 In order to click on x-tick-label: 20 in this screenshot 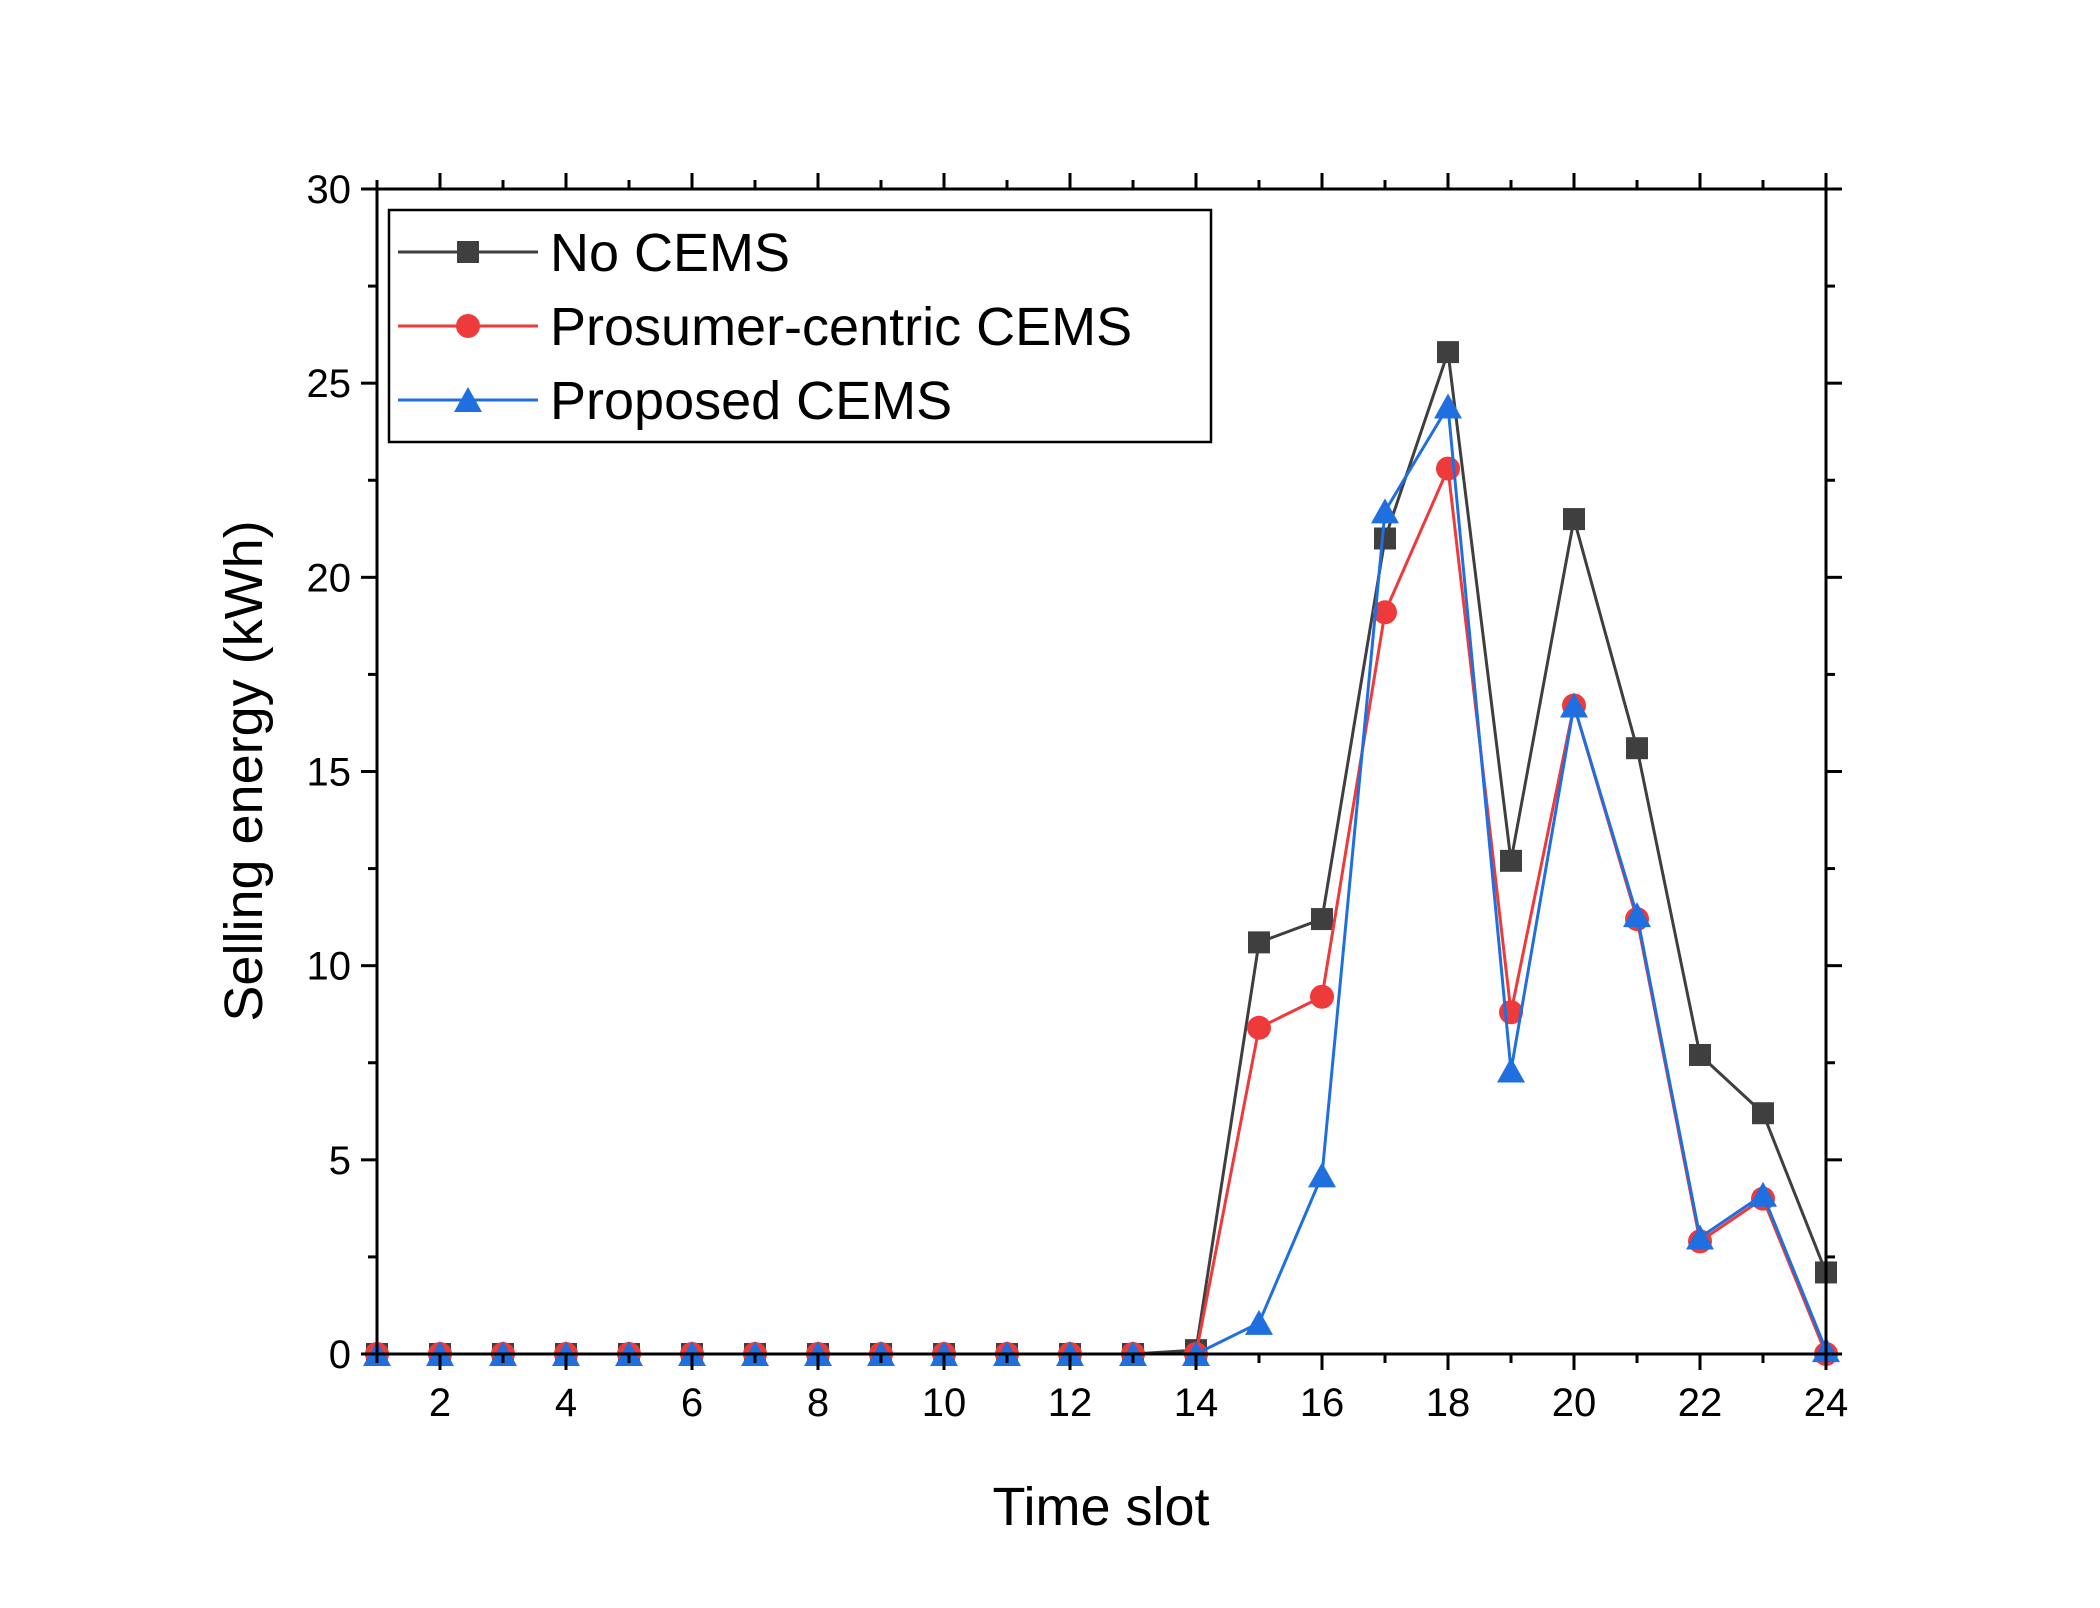, I will do `click(1574, 1403)`.